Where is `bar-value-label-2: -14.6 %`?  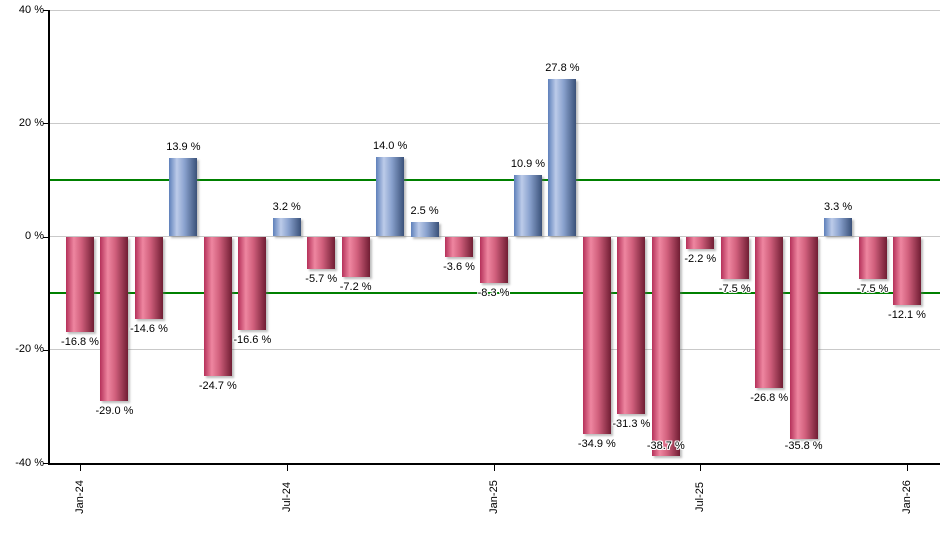
bar-value-label-2: -14.6 % is located at coordinates (148, 329).